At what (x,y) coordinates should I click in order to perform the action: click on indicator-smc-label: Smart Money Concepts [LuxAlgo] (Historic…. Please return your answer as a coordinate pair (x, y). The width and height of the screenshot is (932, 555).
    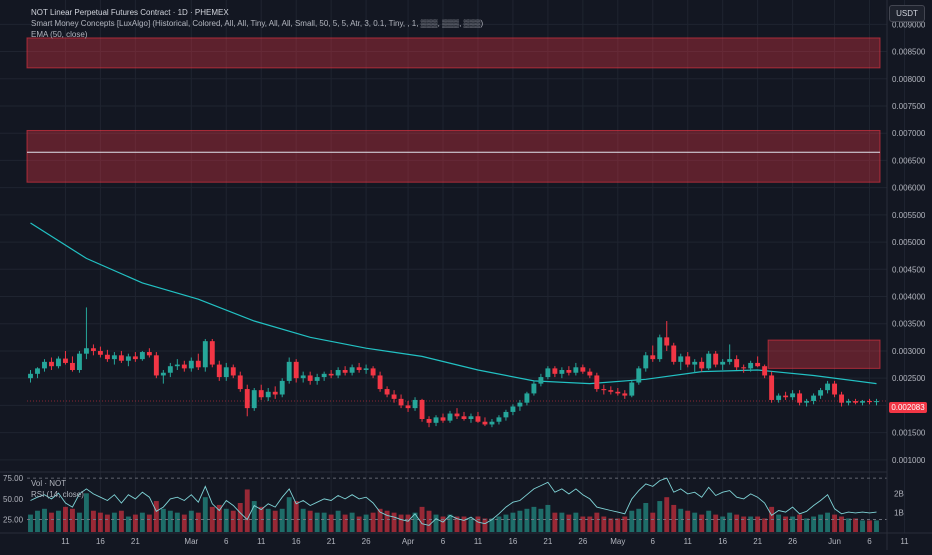
    Looking at the image, I should click on (257, 23).